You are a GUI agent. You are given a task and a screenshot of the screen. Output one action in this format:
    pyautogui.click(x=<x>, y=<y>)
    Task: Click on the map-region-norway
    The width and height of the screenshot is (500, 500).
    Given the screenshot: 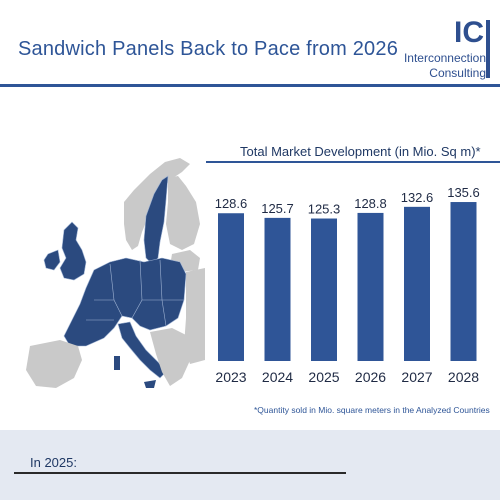 What is the action you would take?
    pyautogui.click(x=157, y=204)
    